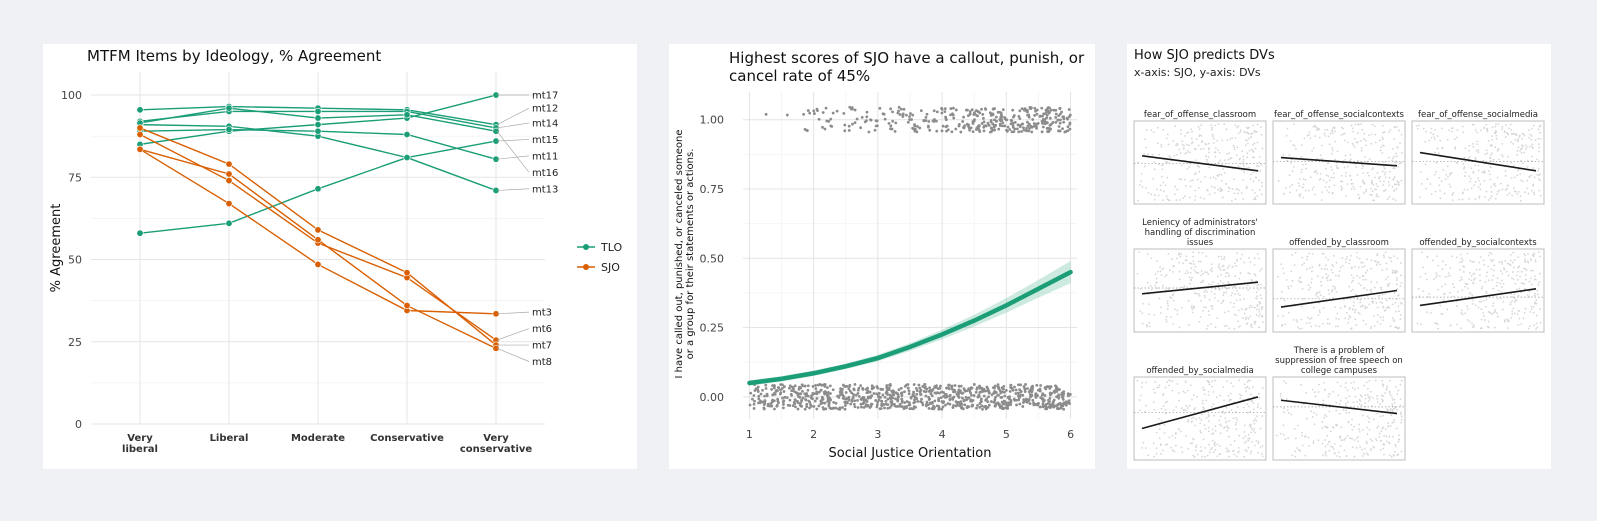 The height and width of the screenshot is (521, 1597). What do you see at coordinates (407, 158) in the screenshot?
I see `data-point-mt13` at bounding box center [407, 158].